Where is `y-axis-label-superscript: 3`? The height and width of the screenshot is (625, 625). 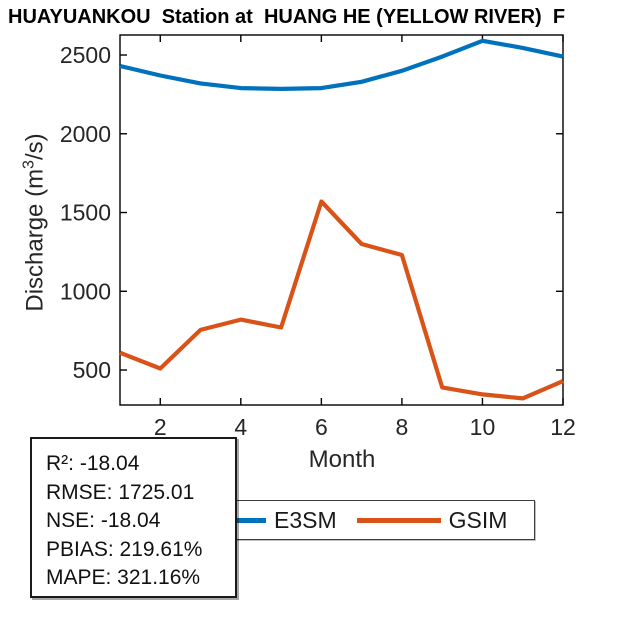 y-axis-label-superscript: 3 is located at coordinates (29, 164).